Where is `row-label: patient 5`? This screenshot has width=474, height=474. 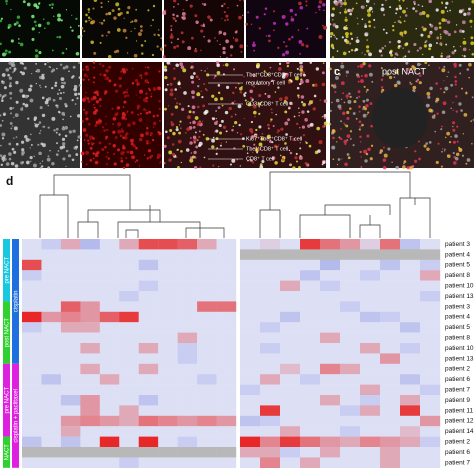 row-label: patient 5 is located at coordinates (457, 327).